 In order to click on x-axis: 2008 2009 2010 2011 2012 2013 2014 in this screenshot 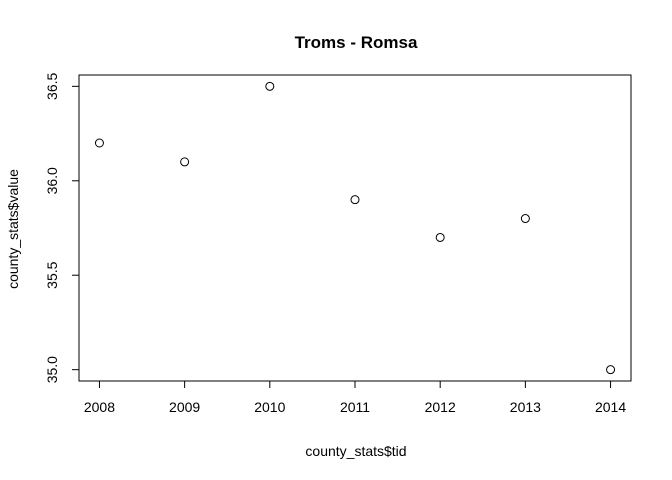, I will do `click(355, 397)`.